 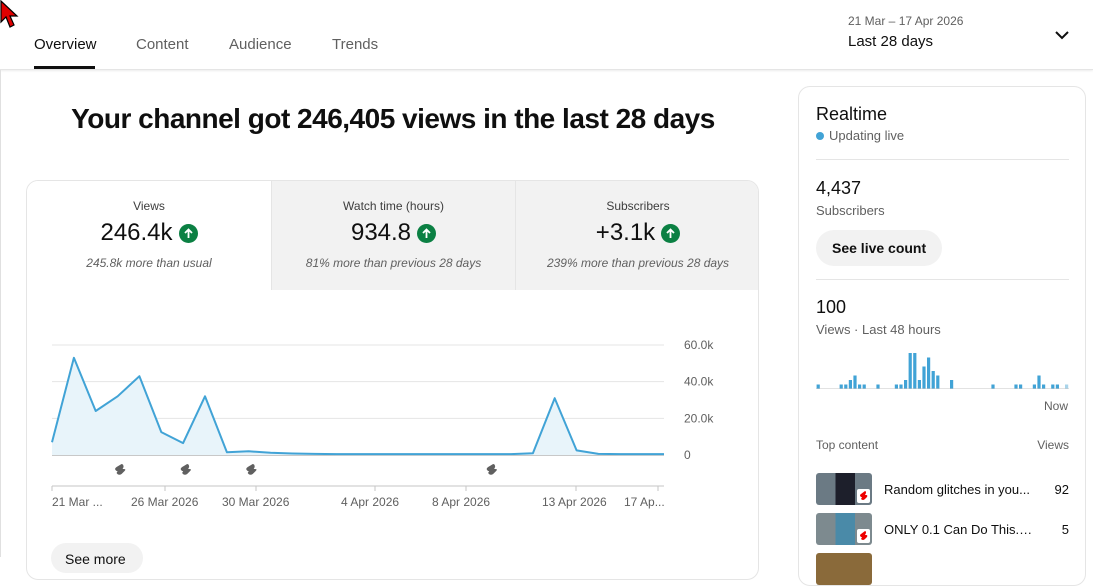 What do you see at coordinates (381, 232) in the screenshot?
I see `metric-value: 934.8` at bounding box center [381, 232].